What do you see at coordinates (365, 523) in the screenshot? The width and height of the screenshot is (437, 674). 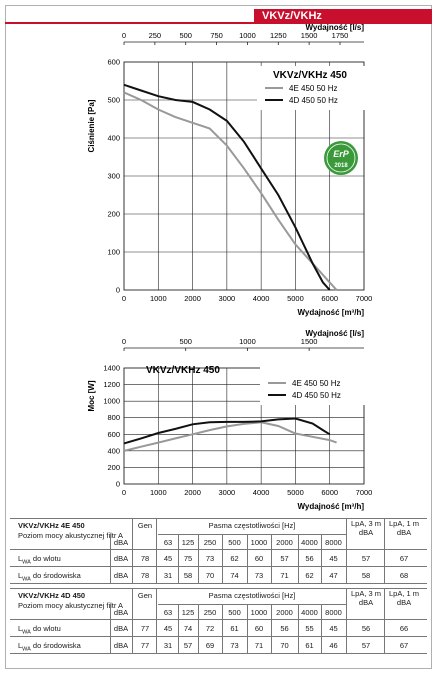 I see `lpa3-header: LpA, 3 m` at bounding box center [365, 523].